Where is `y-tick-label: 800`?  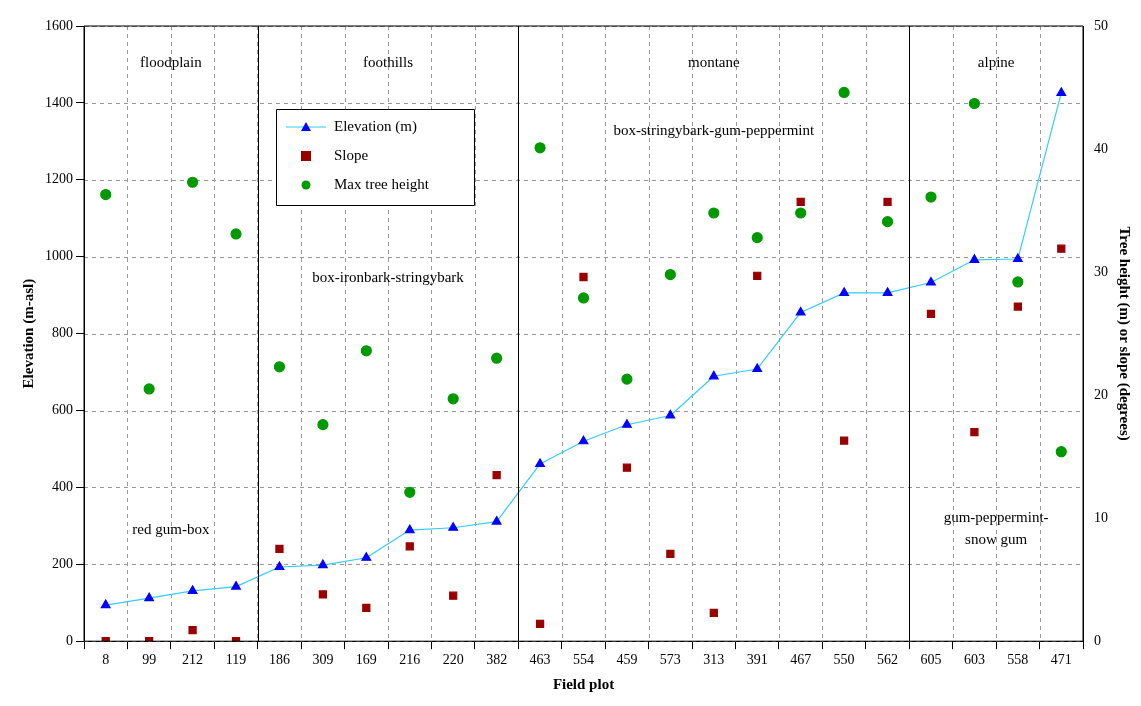 y-tick-label: 800 is located at coordinates (62, 333).